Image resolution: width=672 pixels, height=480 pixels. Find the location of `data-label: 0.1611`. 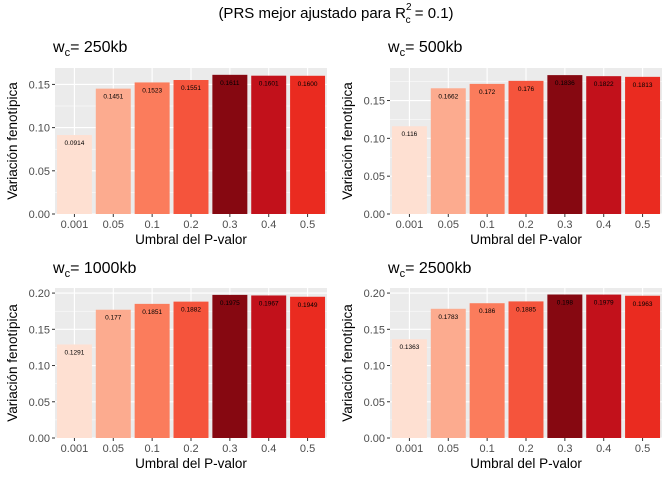

data-label: 0.1611 is located at coordinates (230, 83).